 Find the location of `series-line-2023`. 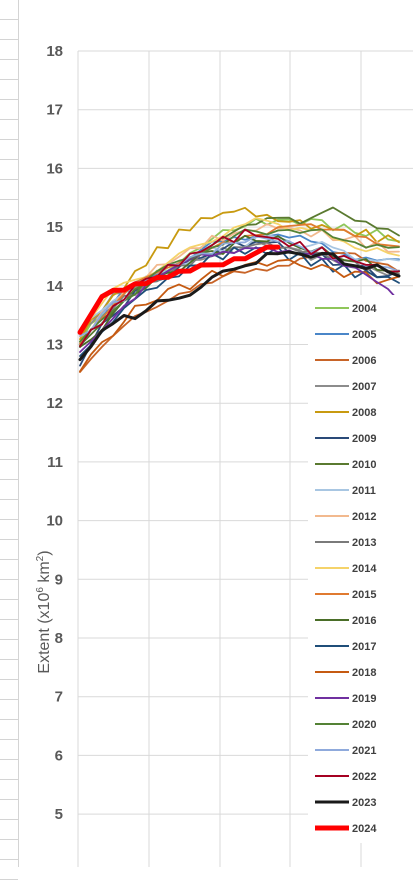

series-line-2023 is located at coordinates (239, 306).